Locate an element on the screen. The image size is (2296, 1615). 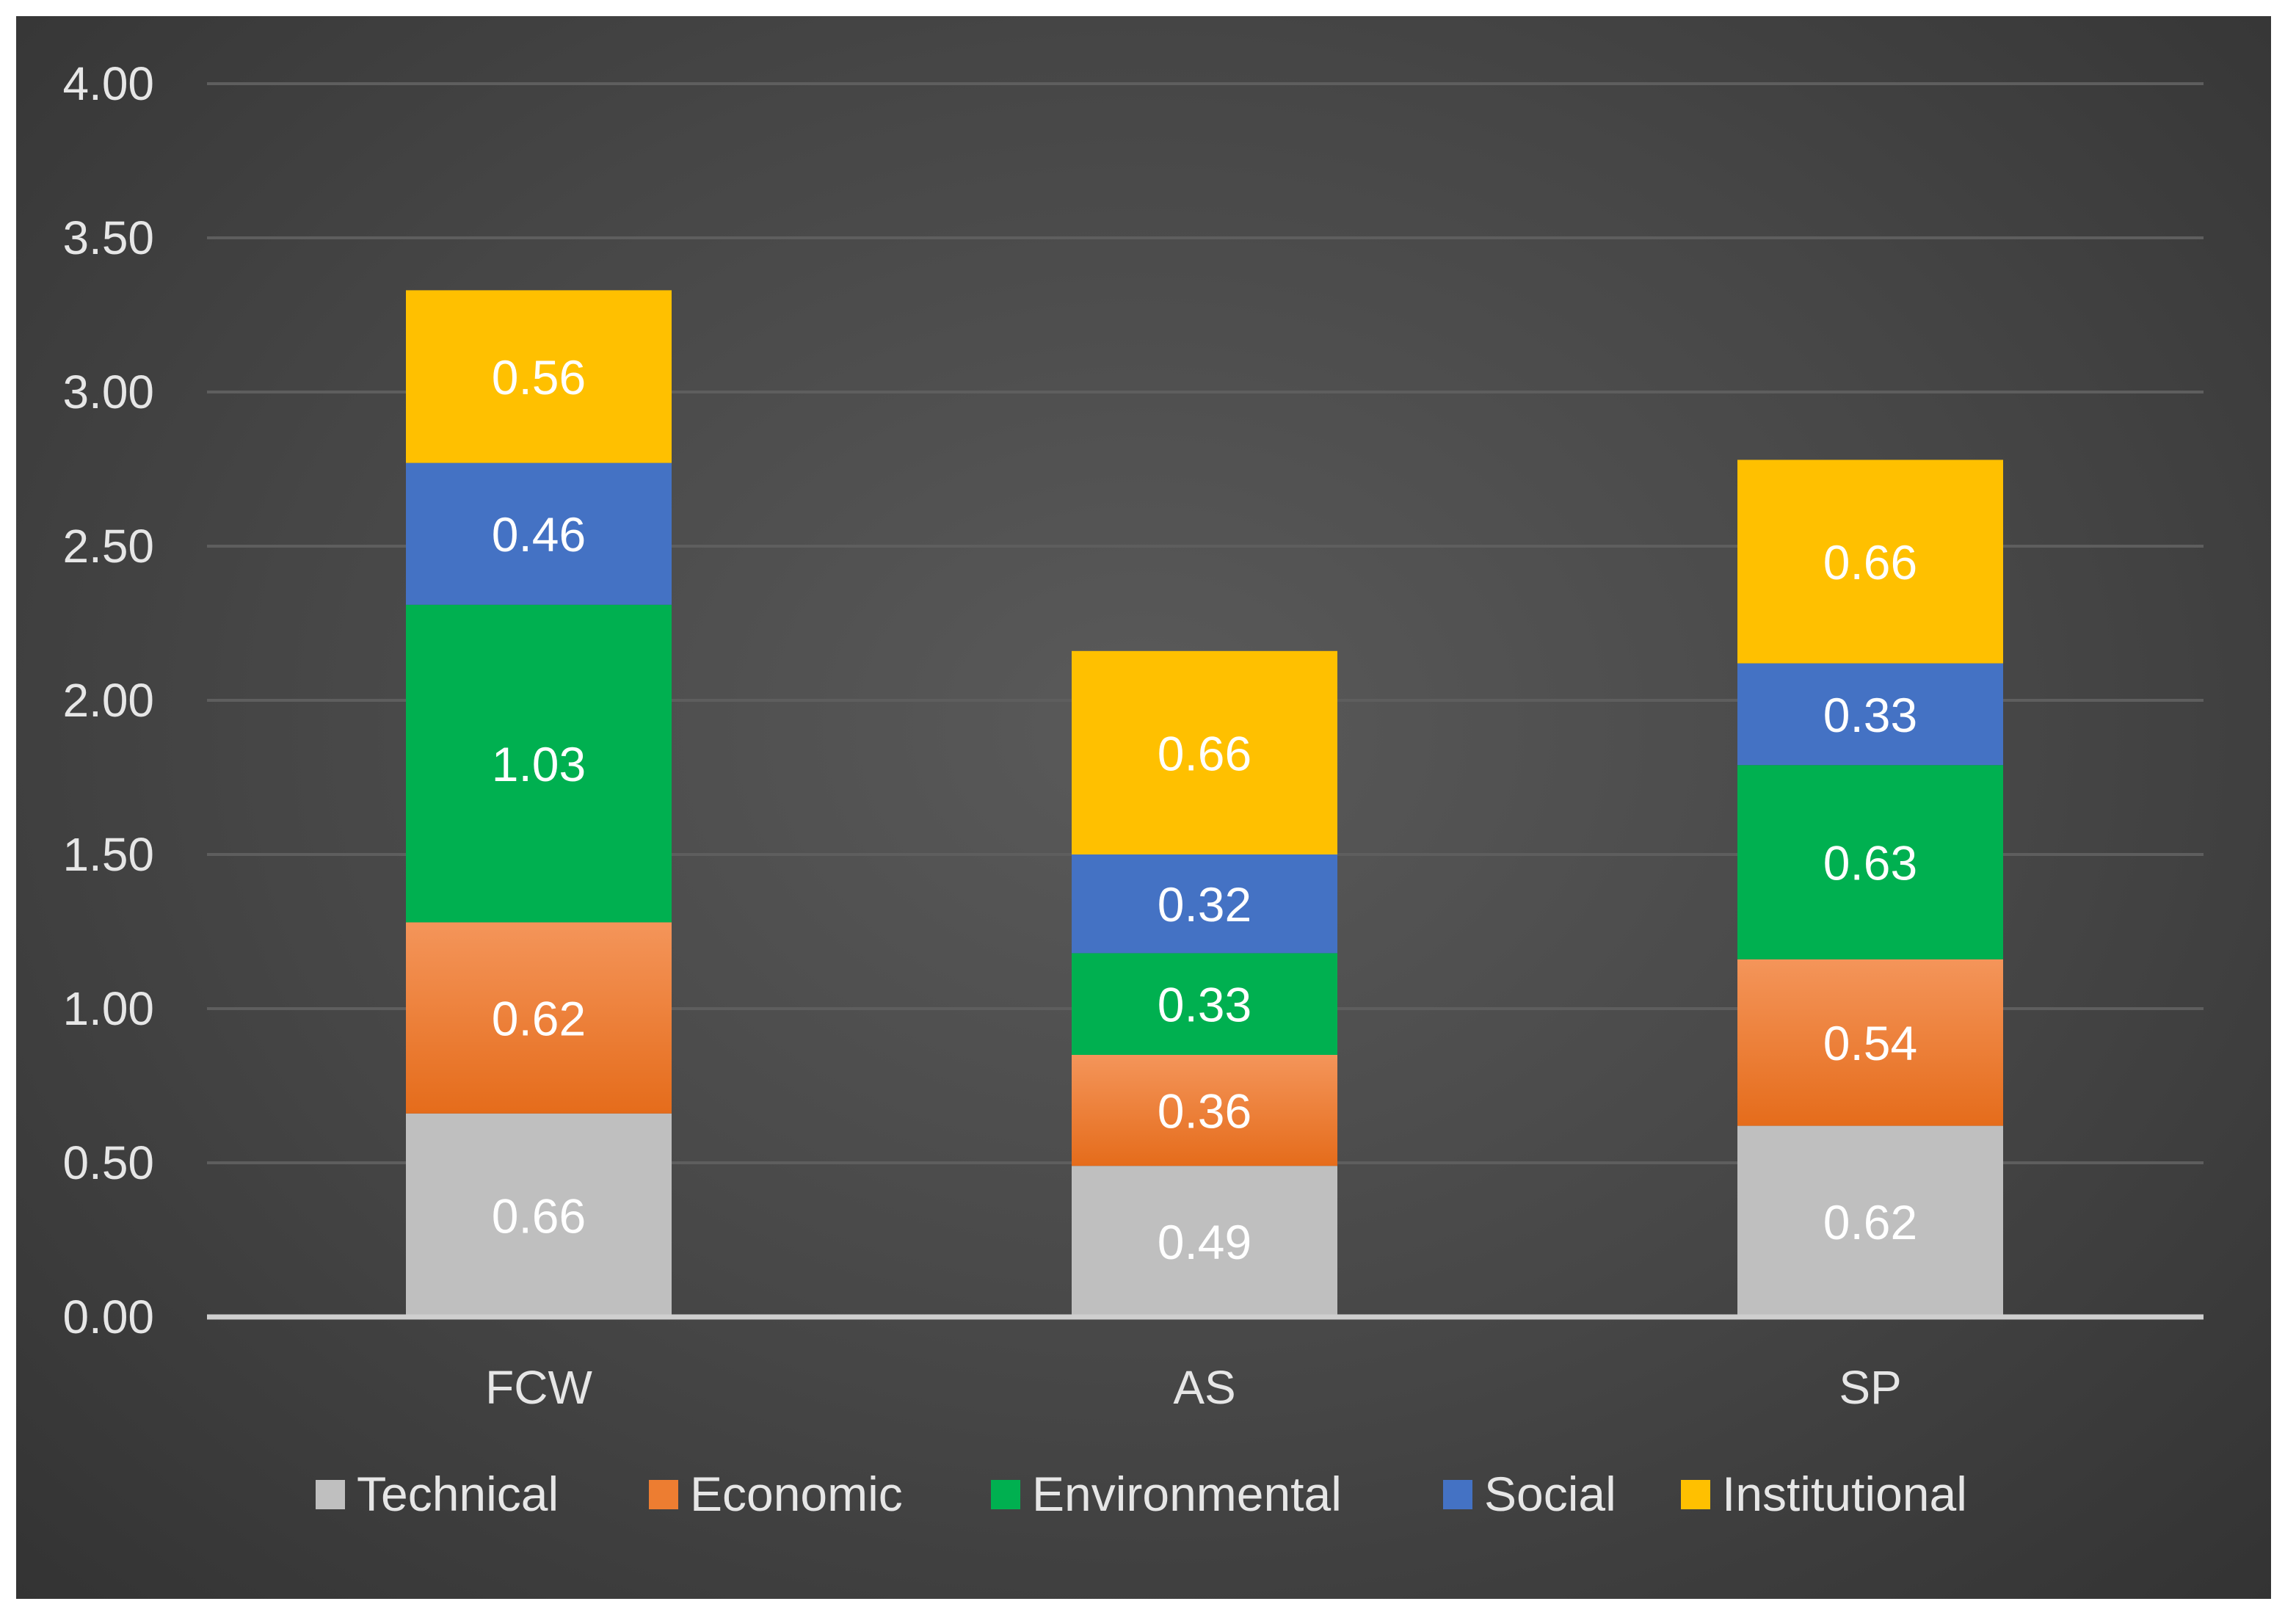
y-tick-label: 2.50 is located at coordinates (108, 546).